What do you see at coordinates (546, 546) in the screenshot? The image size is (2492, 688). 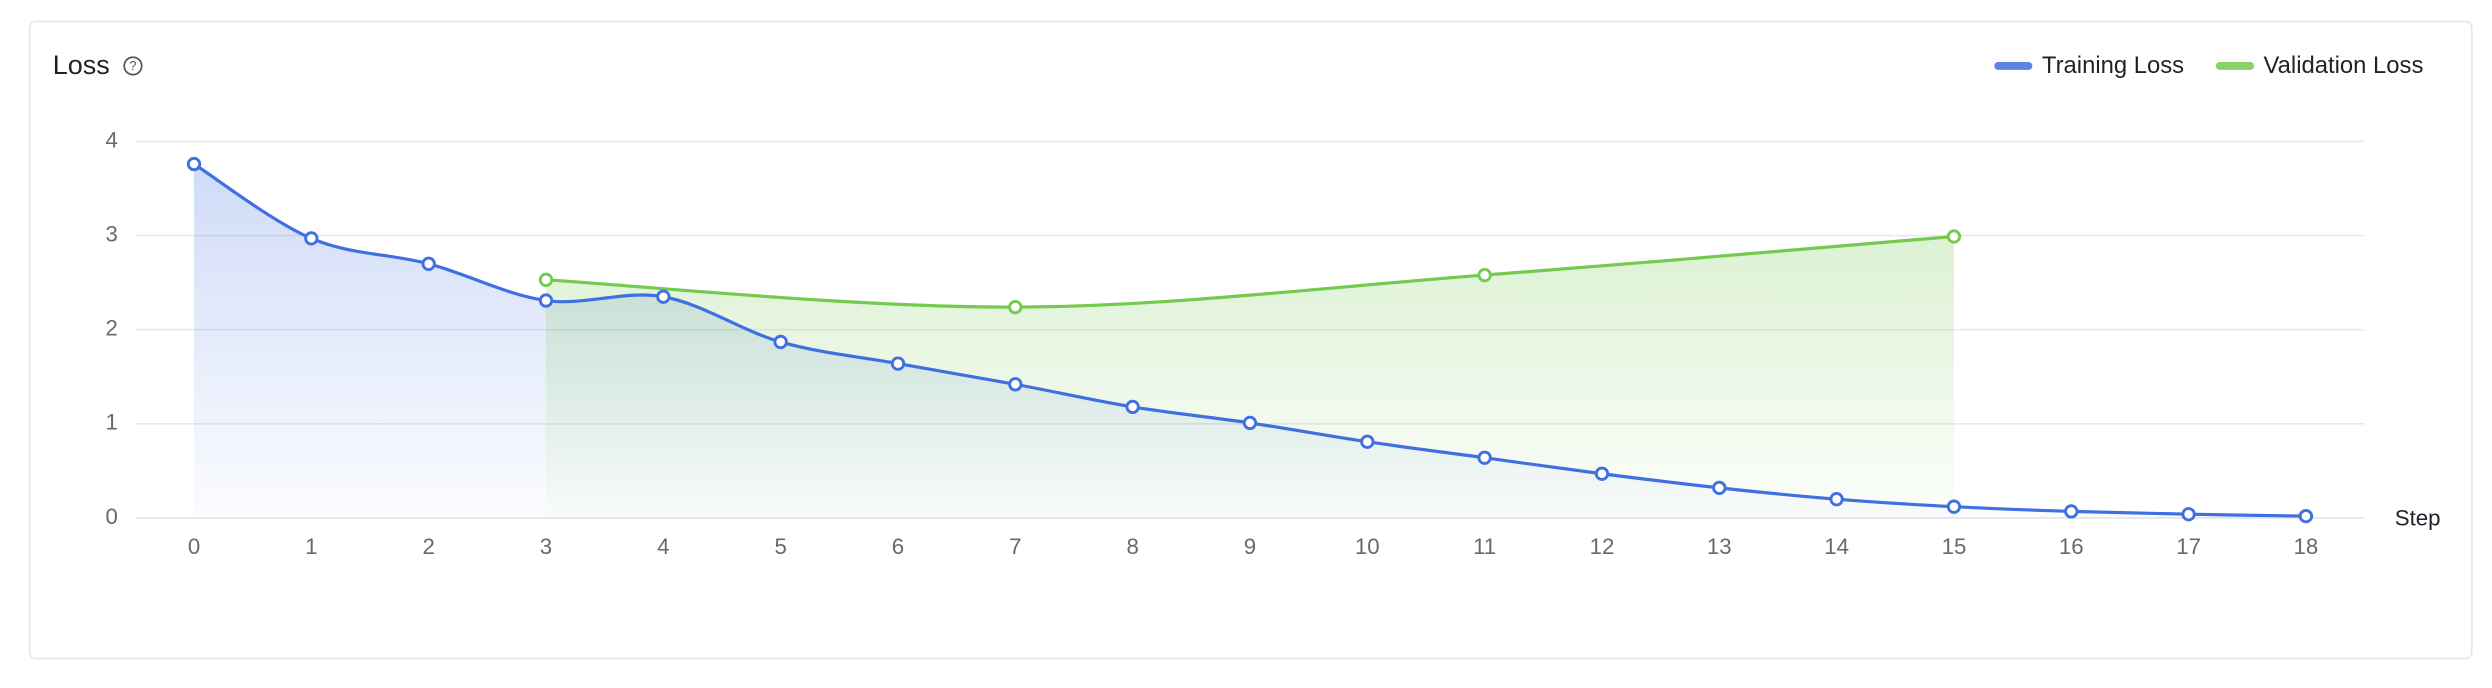 I see `x-tick-label: 3` at bounding box center [546, 546].